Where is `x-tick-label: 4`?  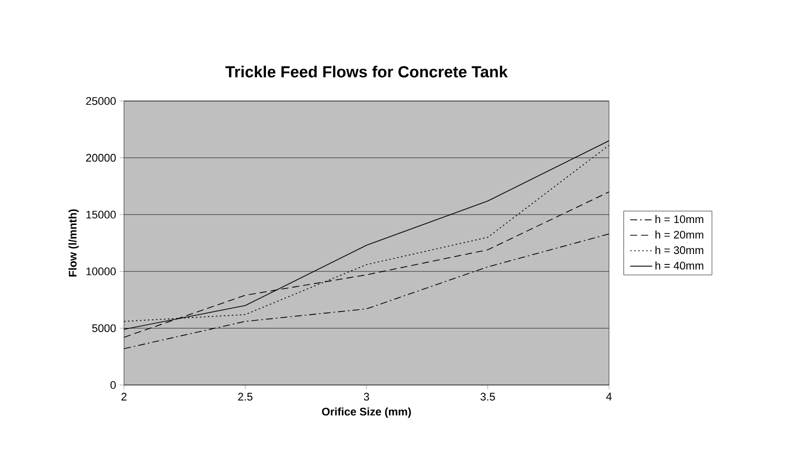 x-tick-label: 4 is located at coordinates (609, 396).